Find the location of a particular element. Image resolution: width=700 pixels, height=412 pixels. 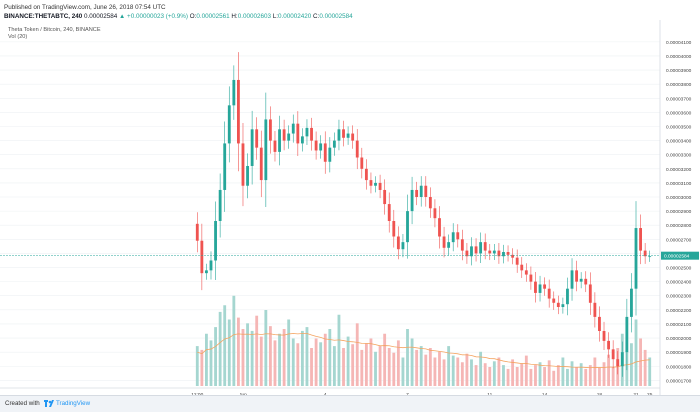

price-tick-label: 0.00004000 is located at coordinates (679, 57).